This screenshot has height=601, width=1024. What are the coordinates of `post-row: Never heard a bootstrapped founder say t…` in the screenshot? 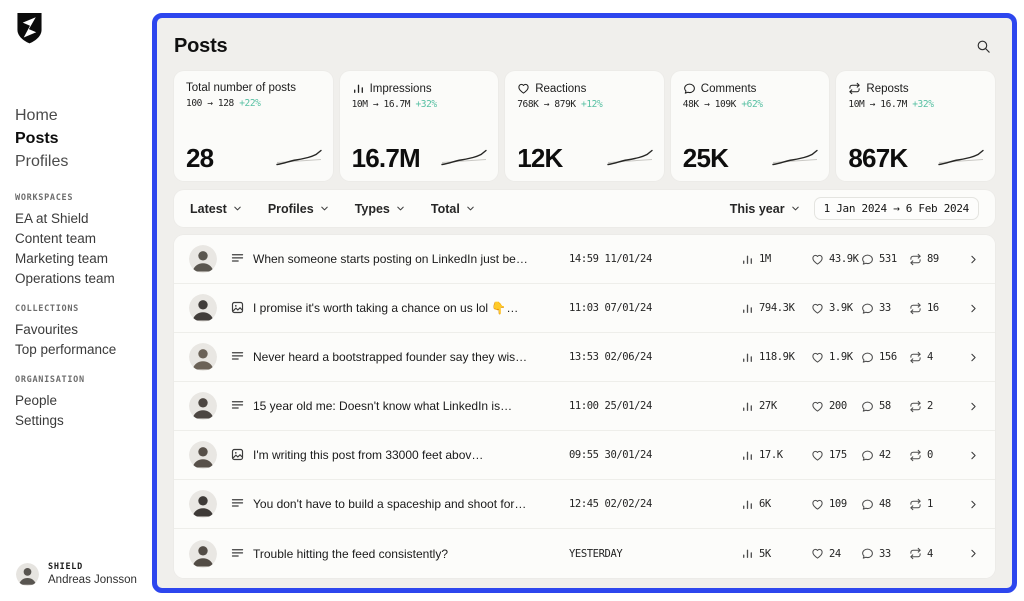 It's located at (584, 357).